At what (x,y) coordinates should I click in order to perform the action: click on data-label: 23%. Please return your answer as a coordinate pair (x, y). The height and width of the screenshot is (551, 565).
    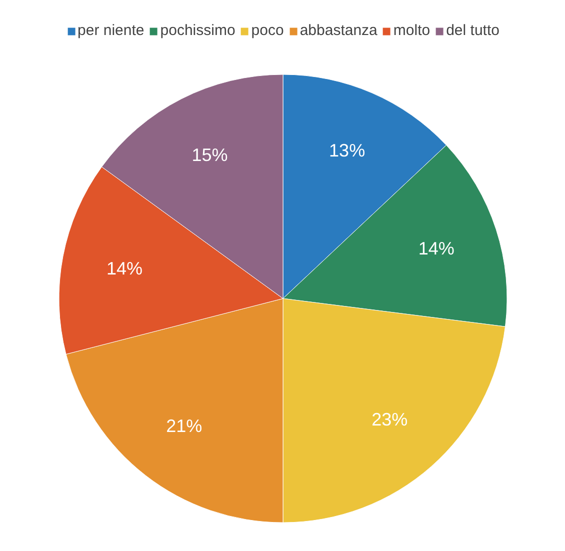
    Looking at the image, I should click on (390, 420).